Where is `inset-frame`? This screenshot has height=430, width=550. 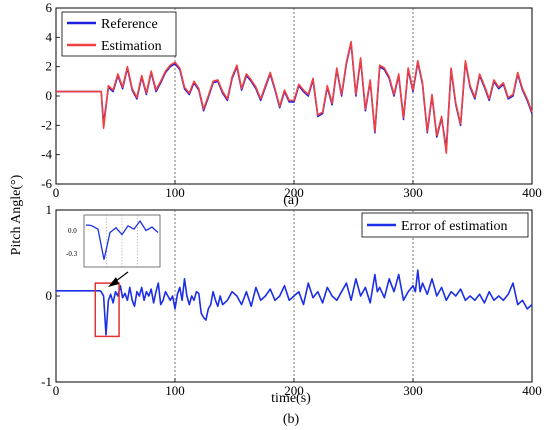 inset-frame is located at coordinates (122, 241).